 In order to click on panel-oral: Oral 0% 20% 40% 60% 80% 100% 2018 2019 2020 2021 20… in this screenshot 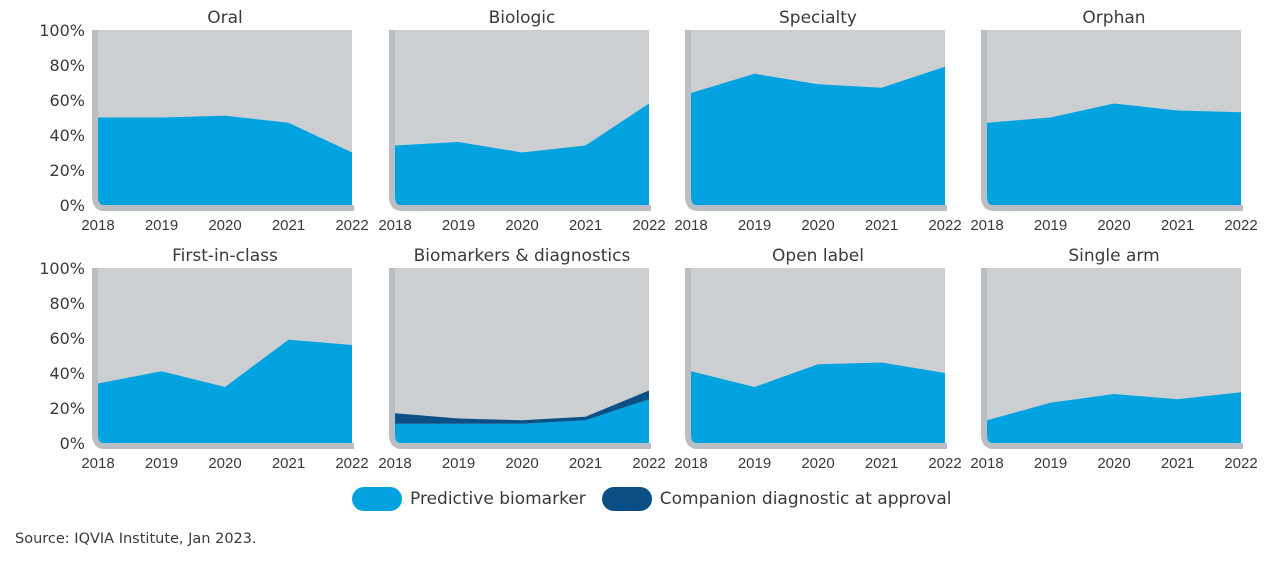, I will do `click(203, 121)`.